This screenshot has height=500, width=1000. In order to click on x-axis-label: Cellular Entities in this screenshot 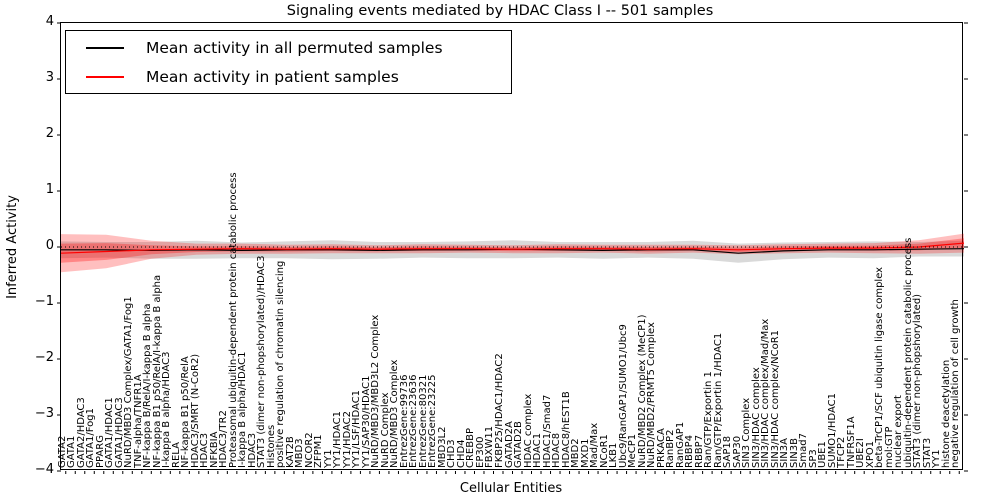, I will do `click(511, 488)`.